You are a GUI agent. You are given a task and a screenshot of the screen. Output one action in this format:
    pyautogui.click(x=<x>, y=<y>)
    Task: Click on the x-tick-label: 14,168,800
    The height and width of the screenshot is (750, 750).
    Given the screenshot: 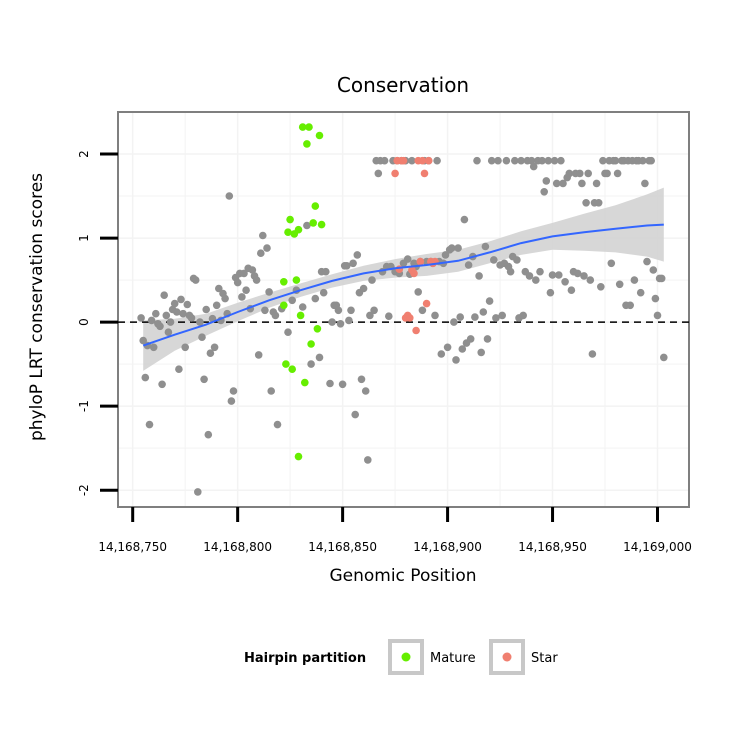 What is the action you would take?
    pyautogui.click(x=237, y=547)
    